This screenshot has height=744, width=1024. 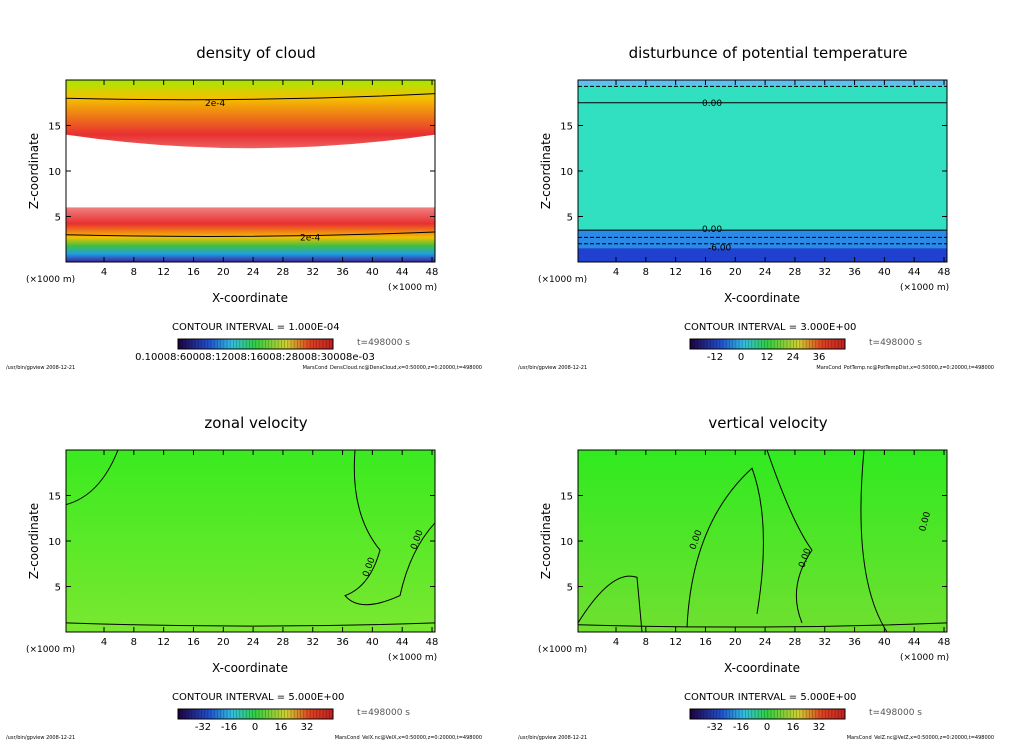 I want to click on contour-label: -6.00, so click(x=720, y=249).